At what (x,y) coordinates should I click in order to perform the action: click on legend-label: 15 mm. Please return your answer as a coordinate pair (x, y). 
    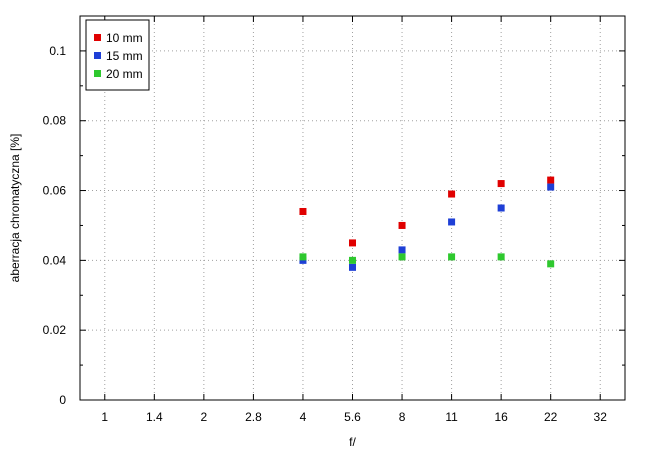
    Looking at the image, I should click on (124, 56).